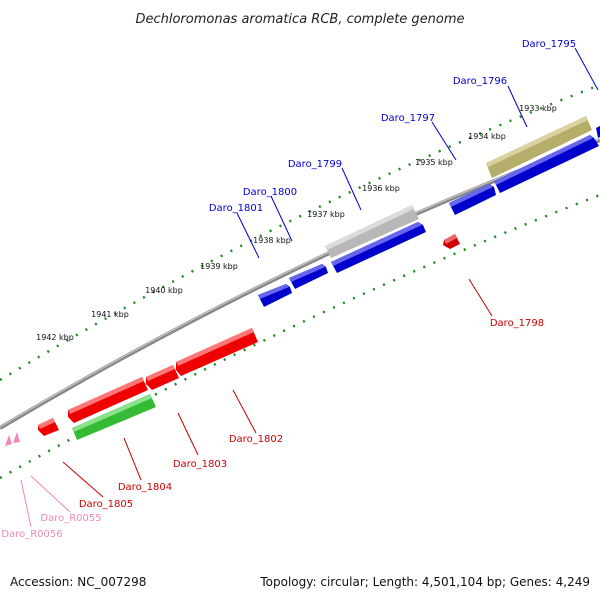 This screenshot has width=600, height=600. I want to click on tick-label-1941: 1941 kbp, so click(110, 314).